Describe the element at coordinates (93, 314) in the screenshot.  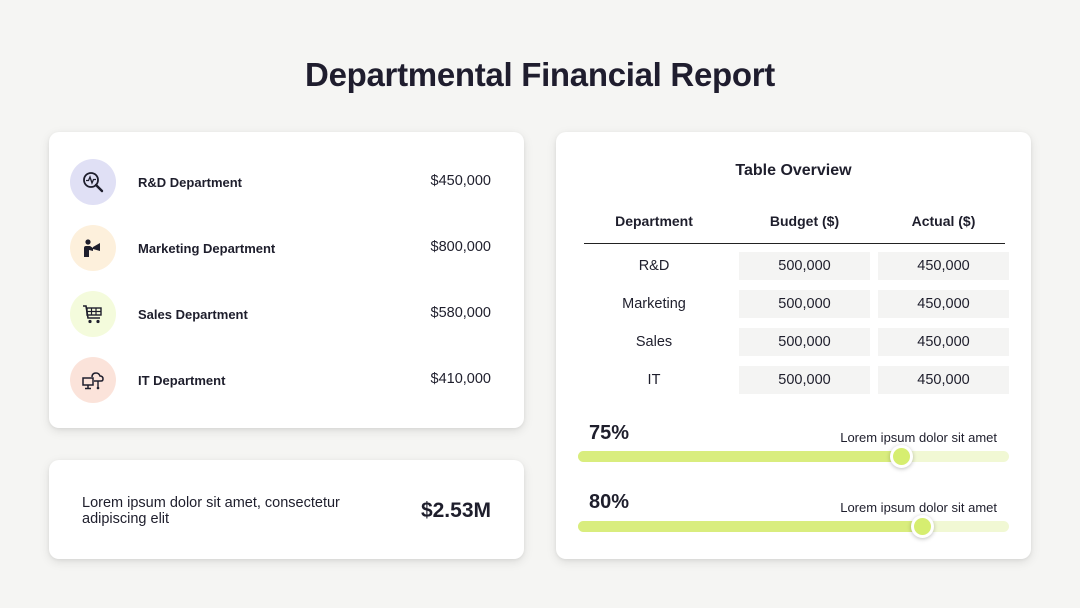
I see `shopping-cart-icon` at that location.